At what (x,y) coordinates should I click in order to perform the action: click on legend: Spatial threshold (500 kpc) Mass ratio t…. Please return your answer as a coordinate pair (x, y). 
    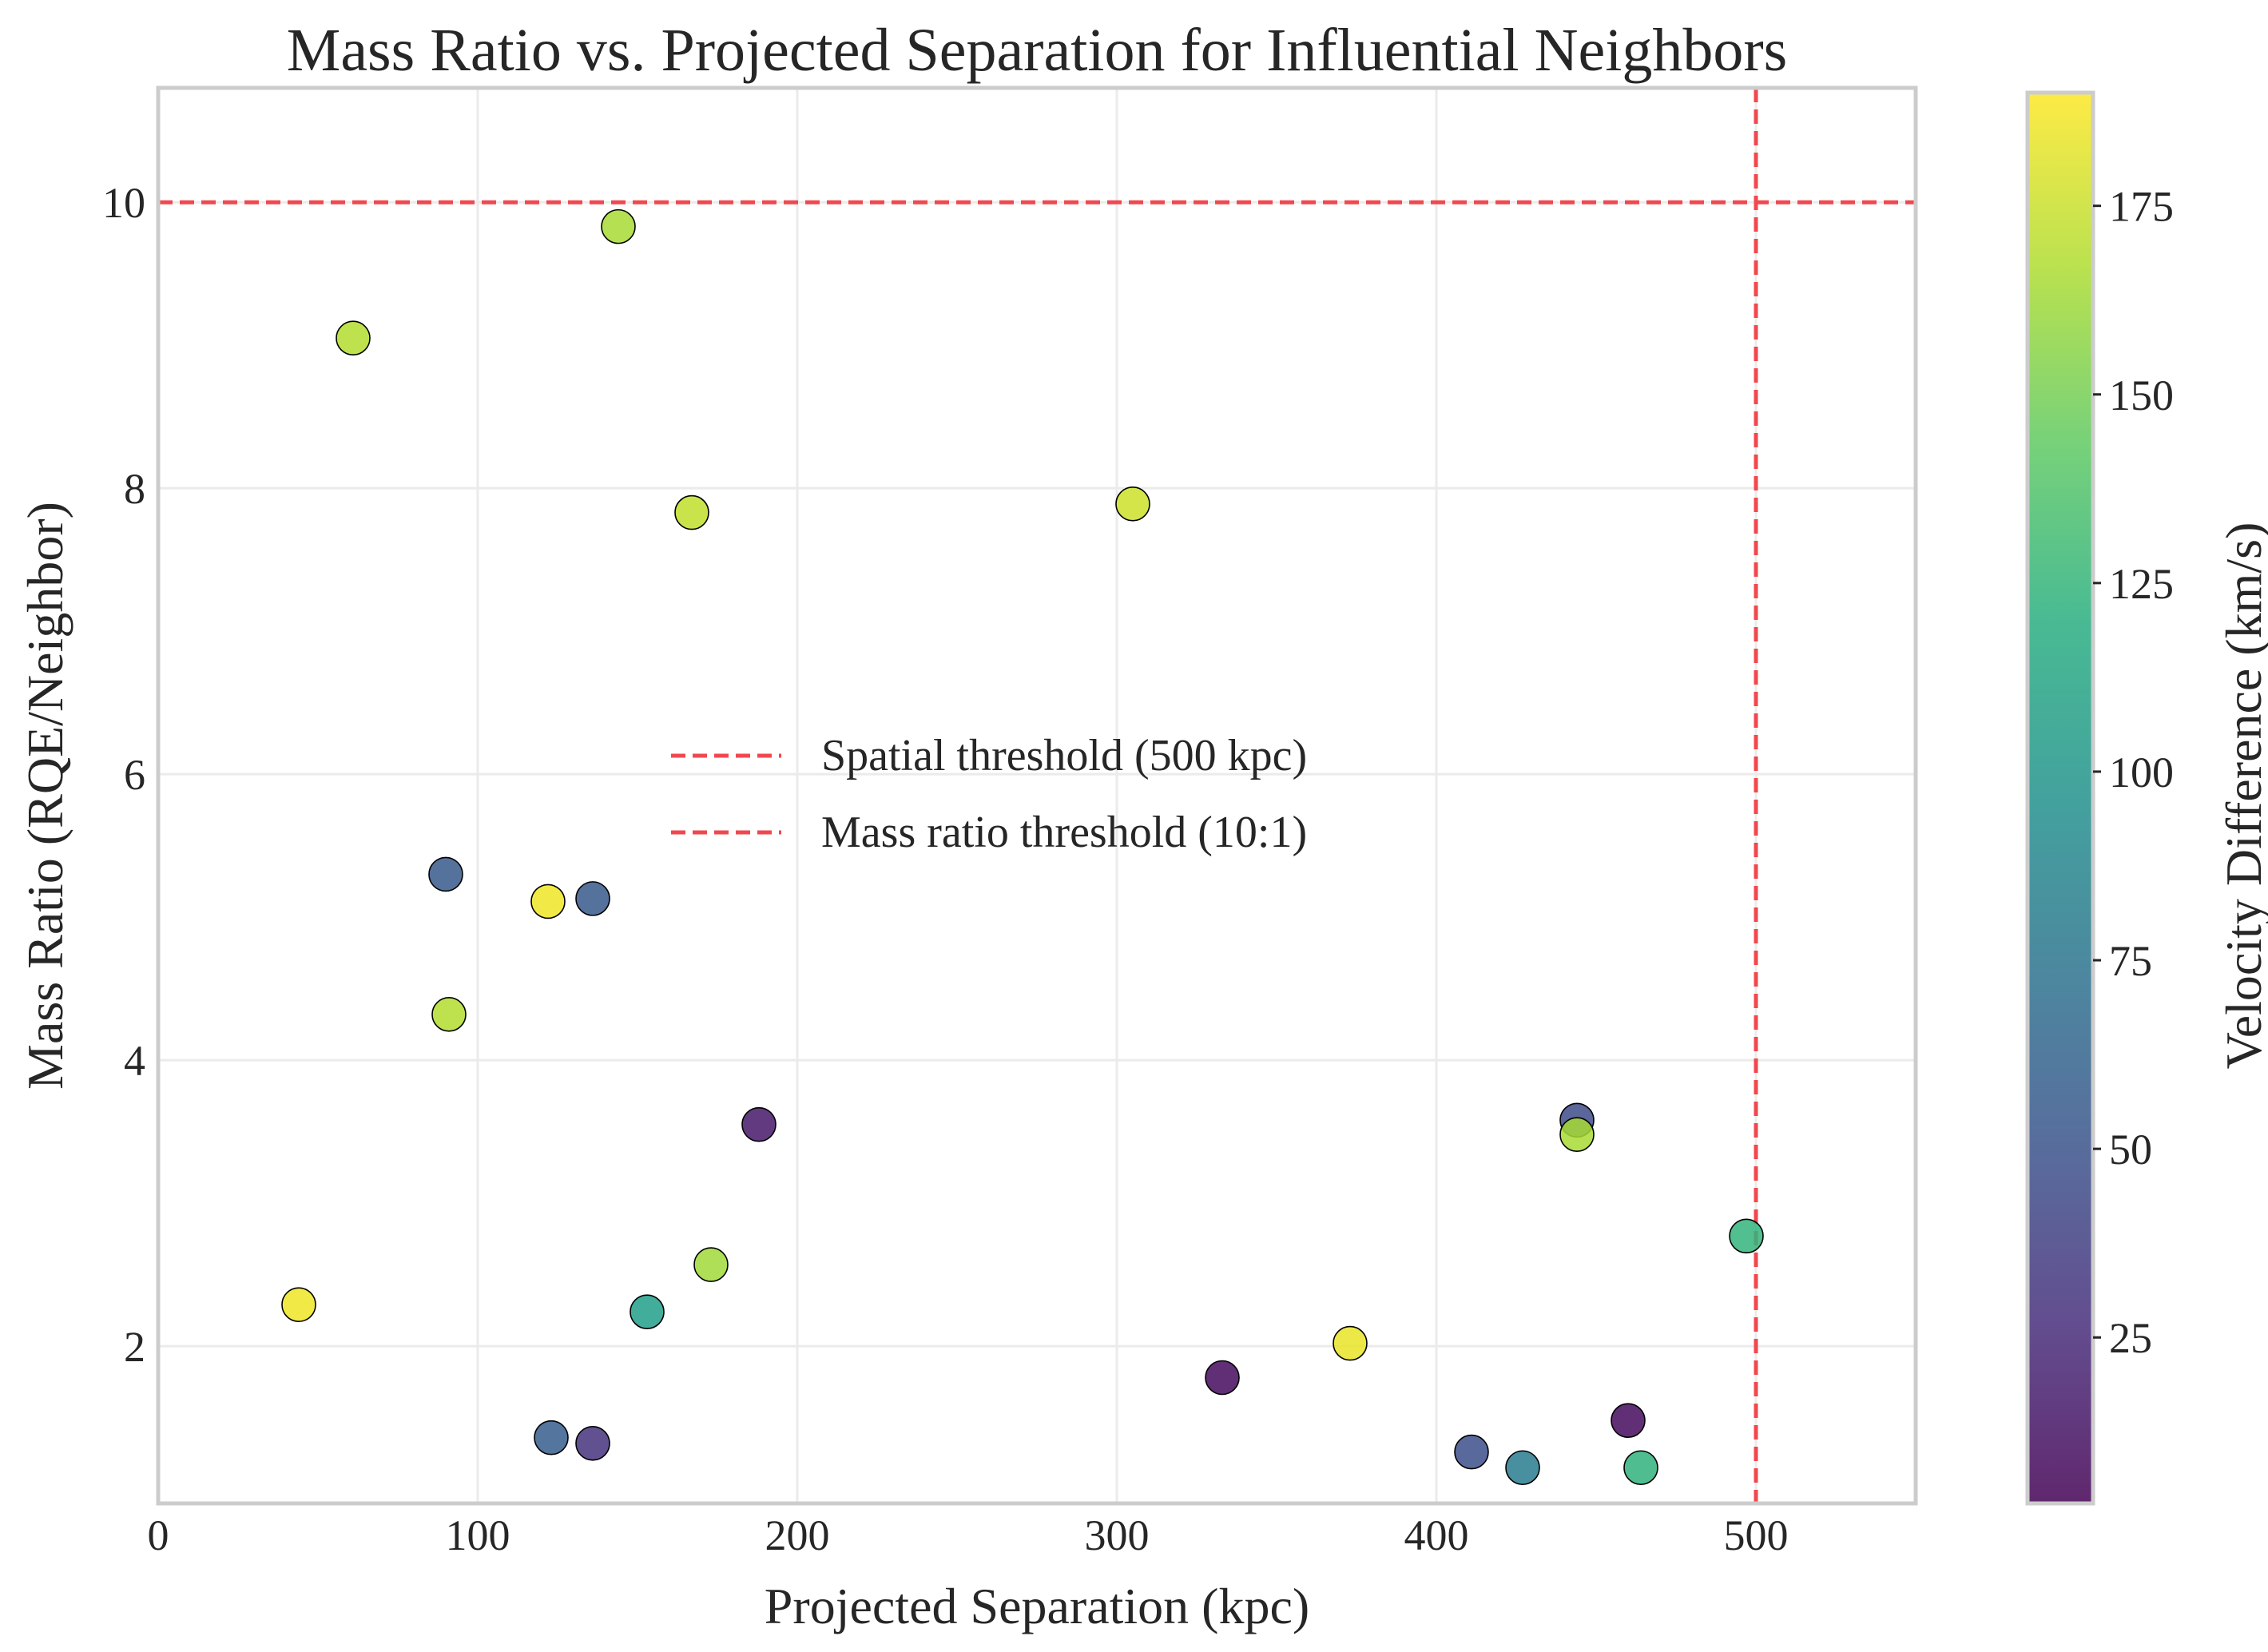
    Looking at the image, I should click on (989, 794).